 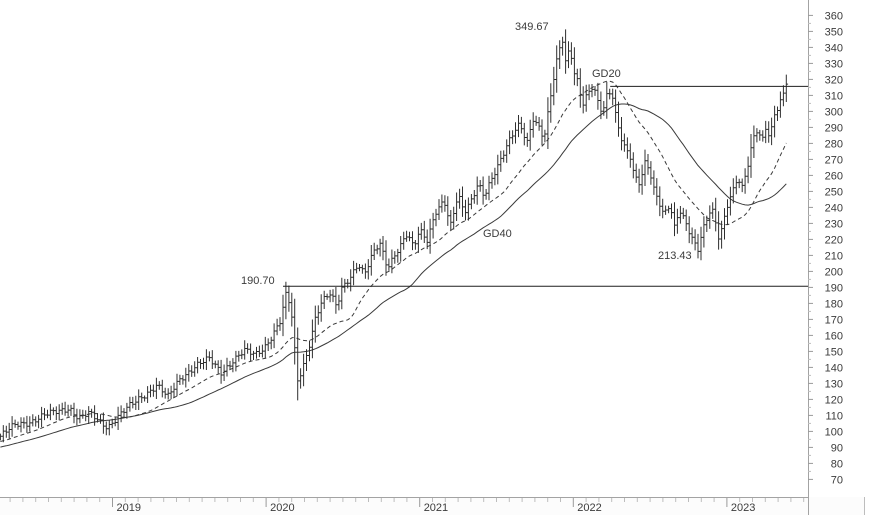 I want to click on y-tick-label: 190, so click(x=834, y=288).